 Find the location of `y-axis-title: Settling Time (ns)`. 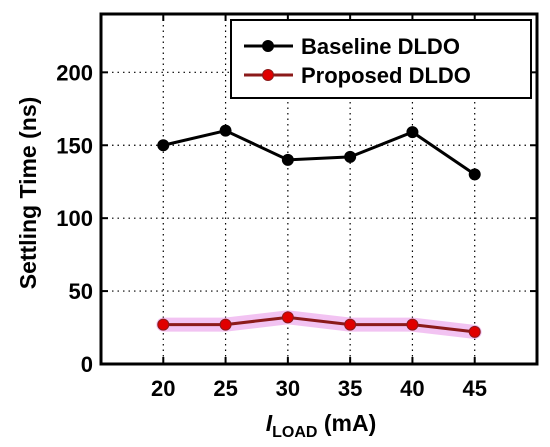

y-axis-title: Settling Time (ns) is located at coordinates (28, 193).